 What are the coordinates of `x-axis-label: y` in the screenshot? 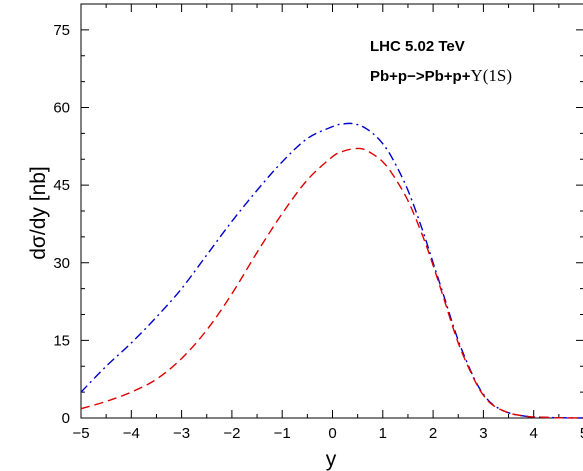 It's located at (331, 459).